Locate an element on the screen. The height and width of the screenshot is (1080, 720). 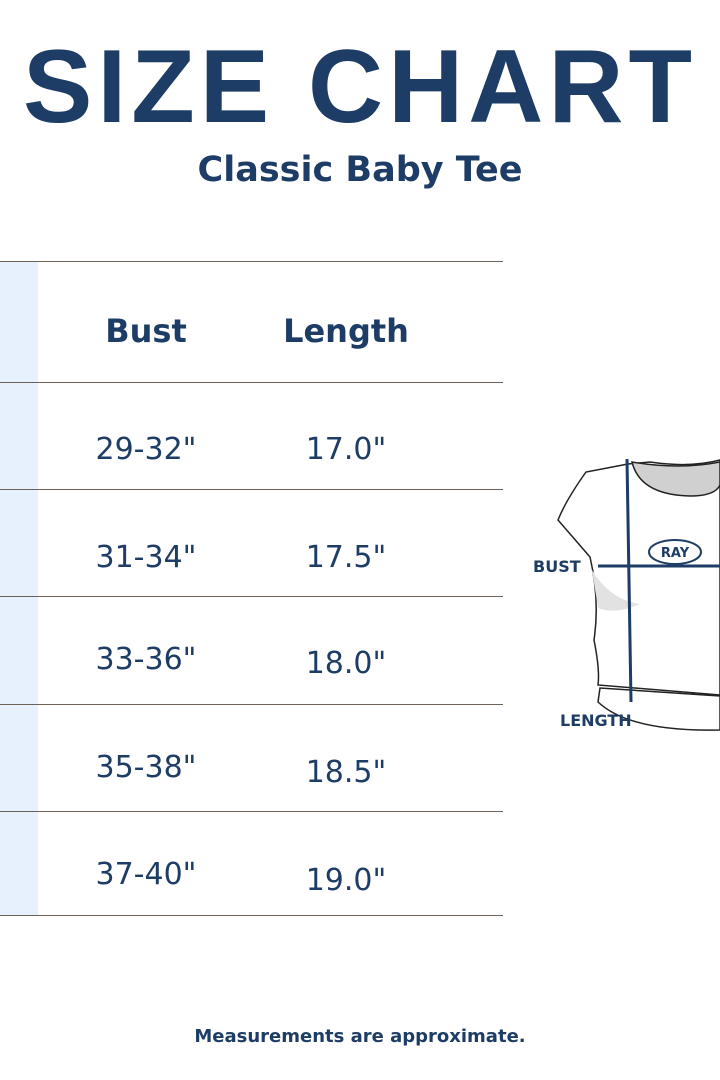
bust-label: BUST is located at coordinates (557, 566).